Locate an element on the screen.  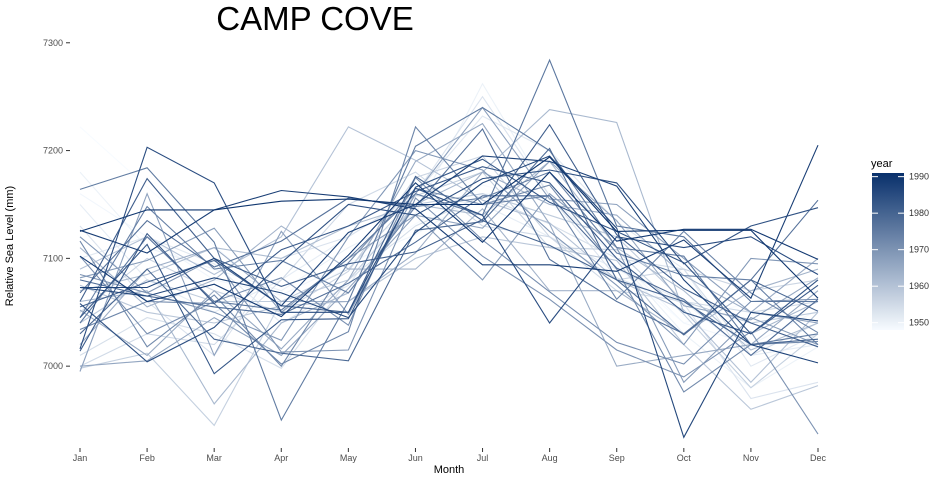
x-tick-label: Jan is located at coordinates (80, 458).